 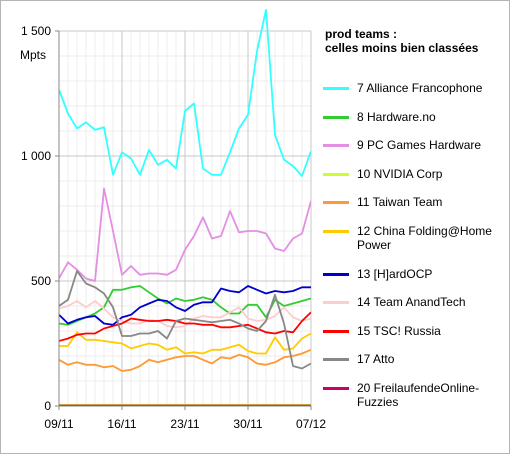 What do you see at coordinates (418, 394) in the screenshot?
I see `legend-label: 20 FreilaufendeOnline- Fuzzies` at bounding box center [418, 394].